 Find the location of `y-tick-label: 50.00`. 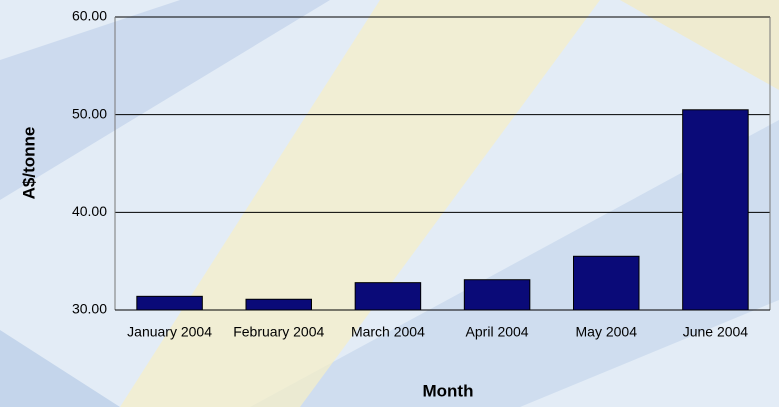

y-tick-label: 50.00 is located at coordinates (89, 113).